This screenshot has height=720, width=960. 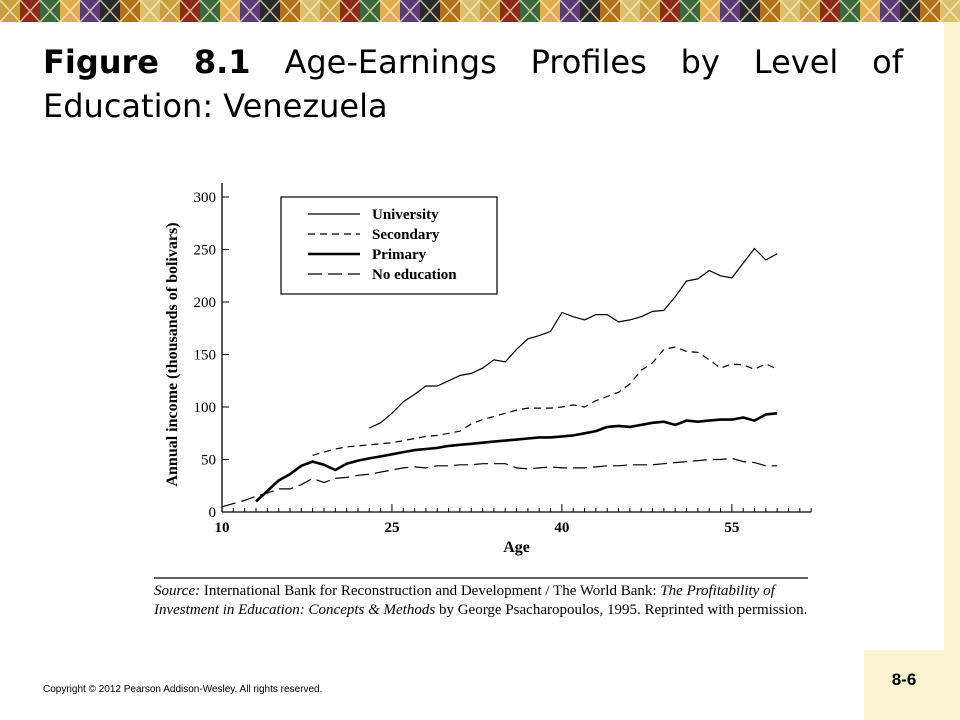 I want to click on legend-box, so click(x=389, y=245).